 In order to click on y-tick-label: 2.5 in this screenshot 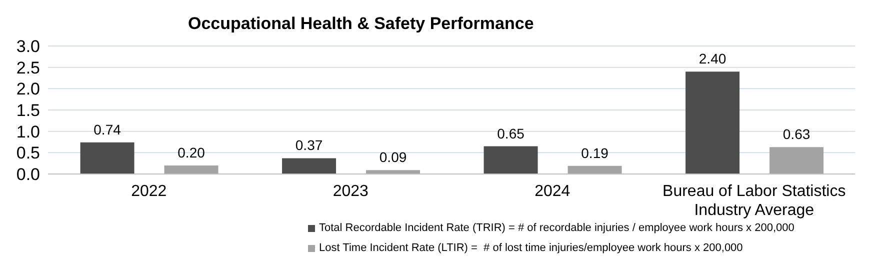, I will do `click(28, 68)`.